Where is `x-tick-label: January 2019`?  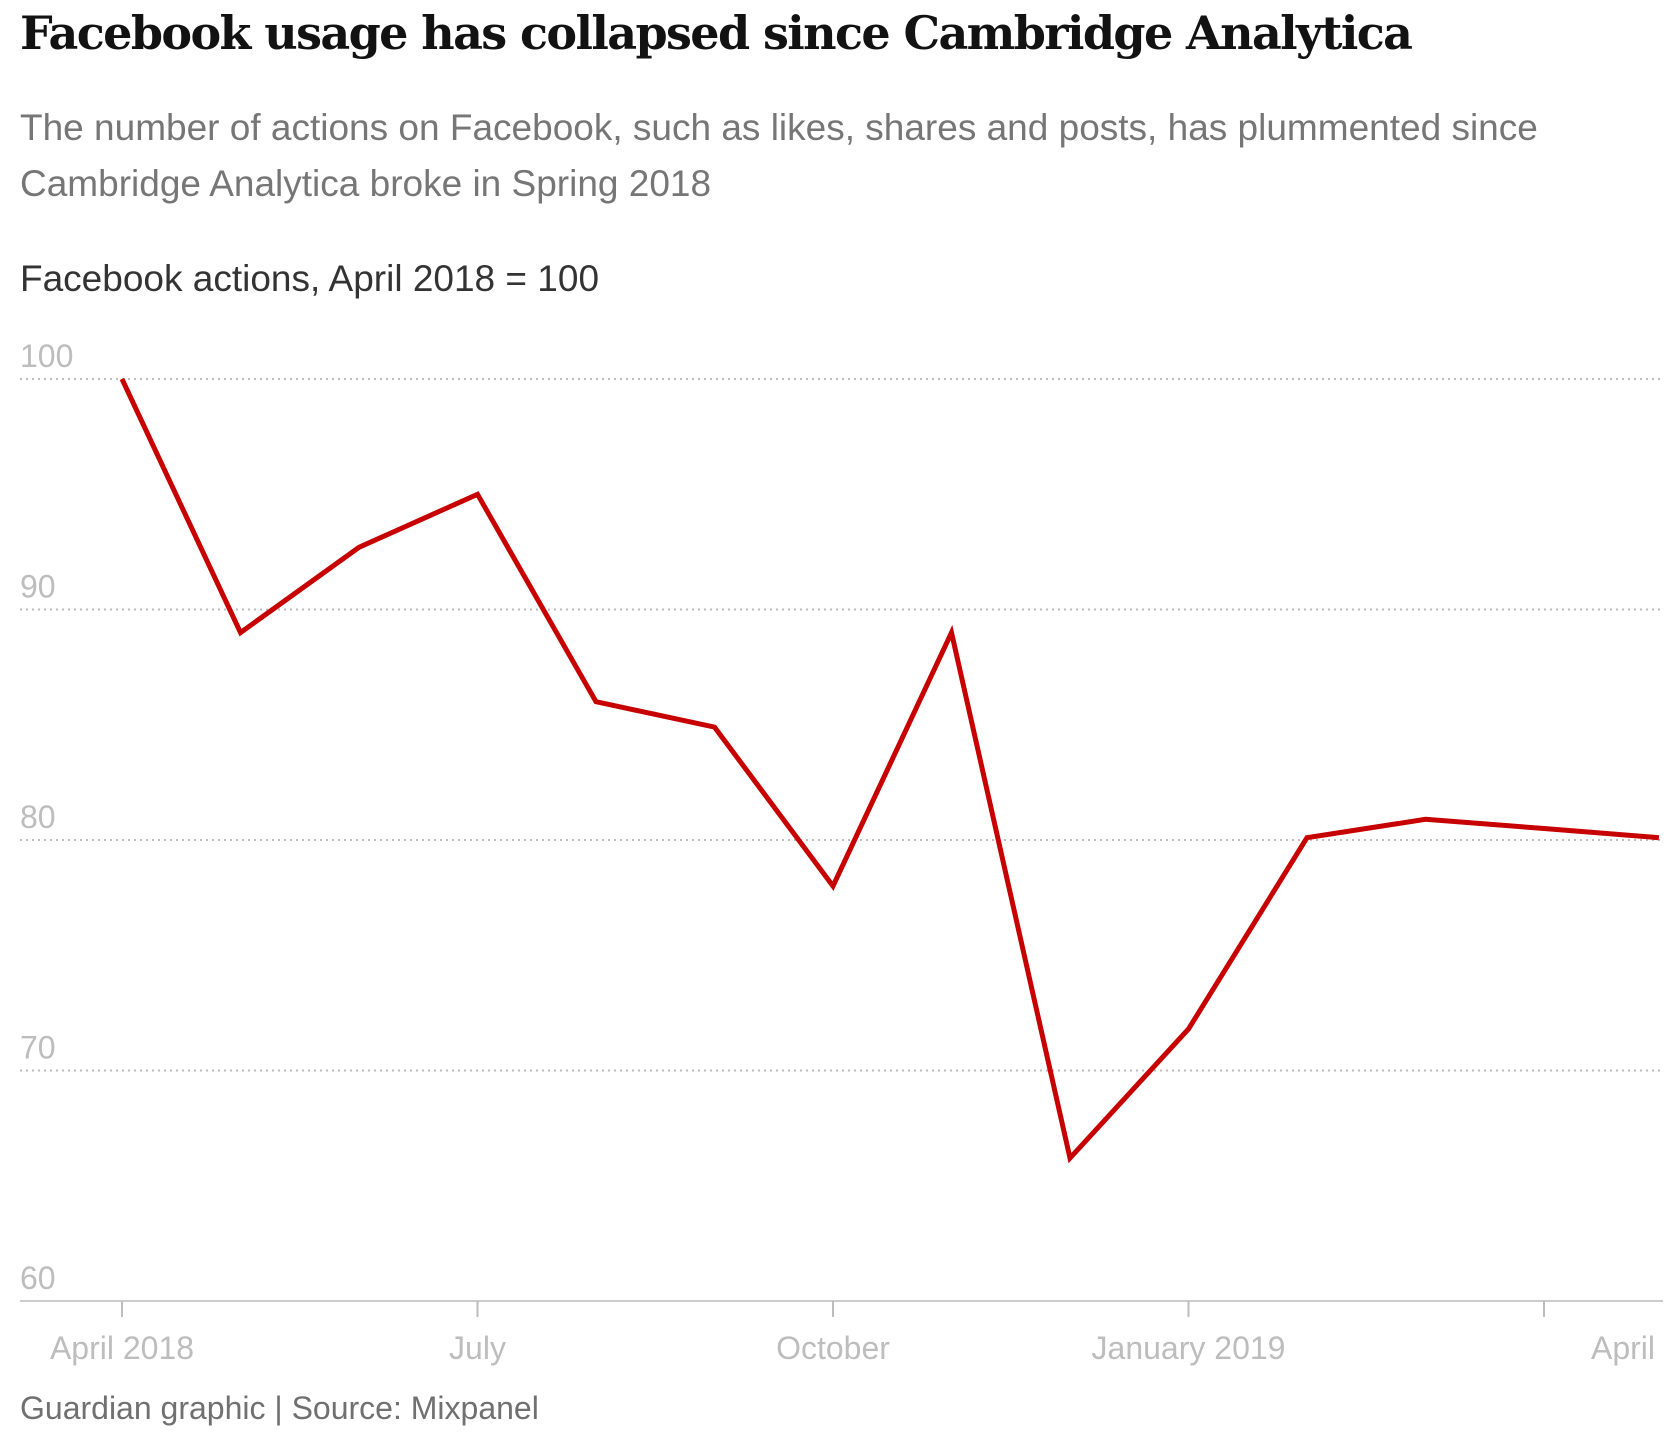 x-tick-label: January 2019 is located at coordinates (1189, 1348).